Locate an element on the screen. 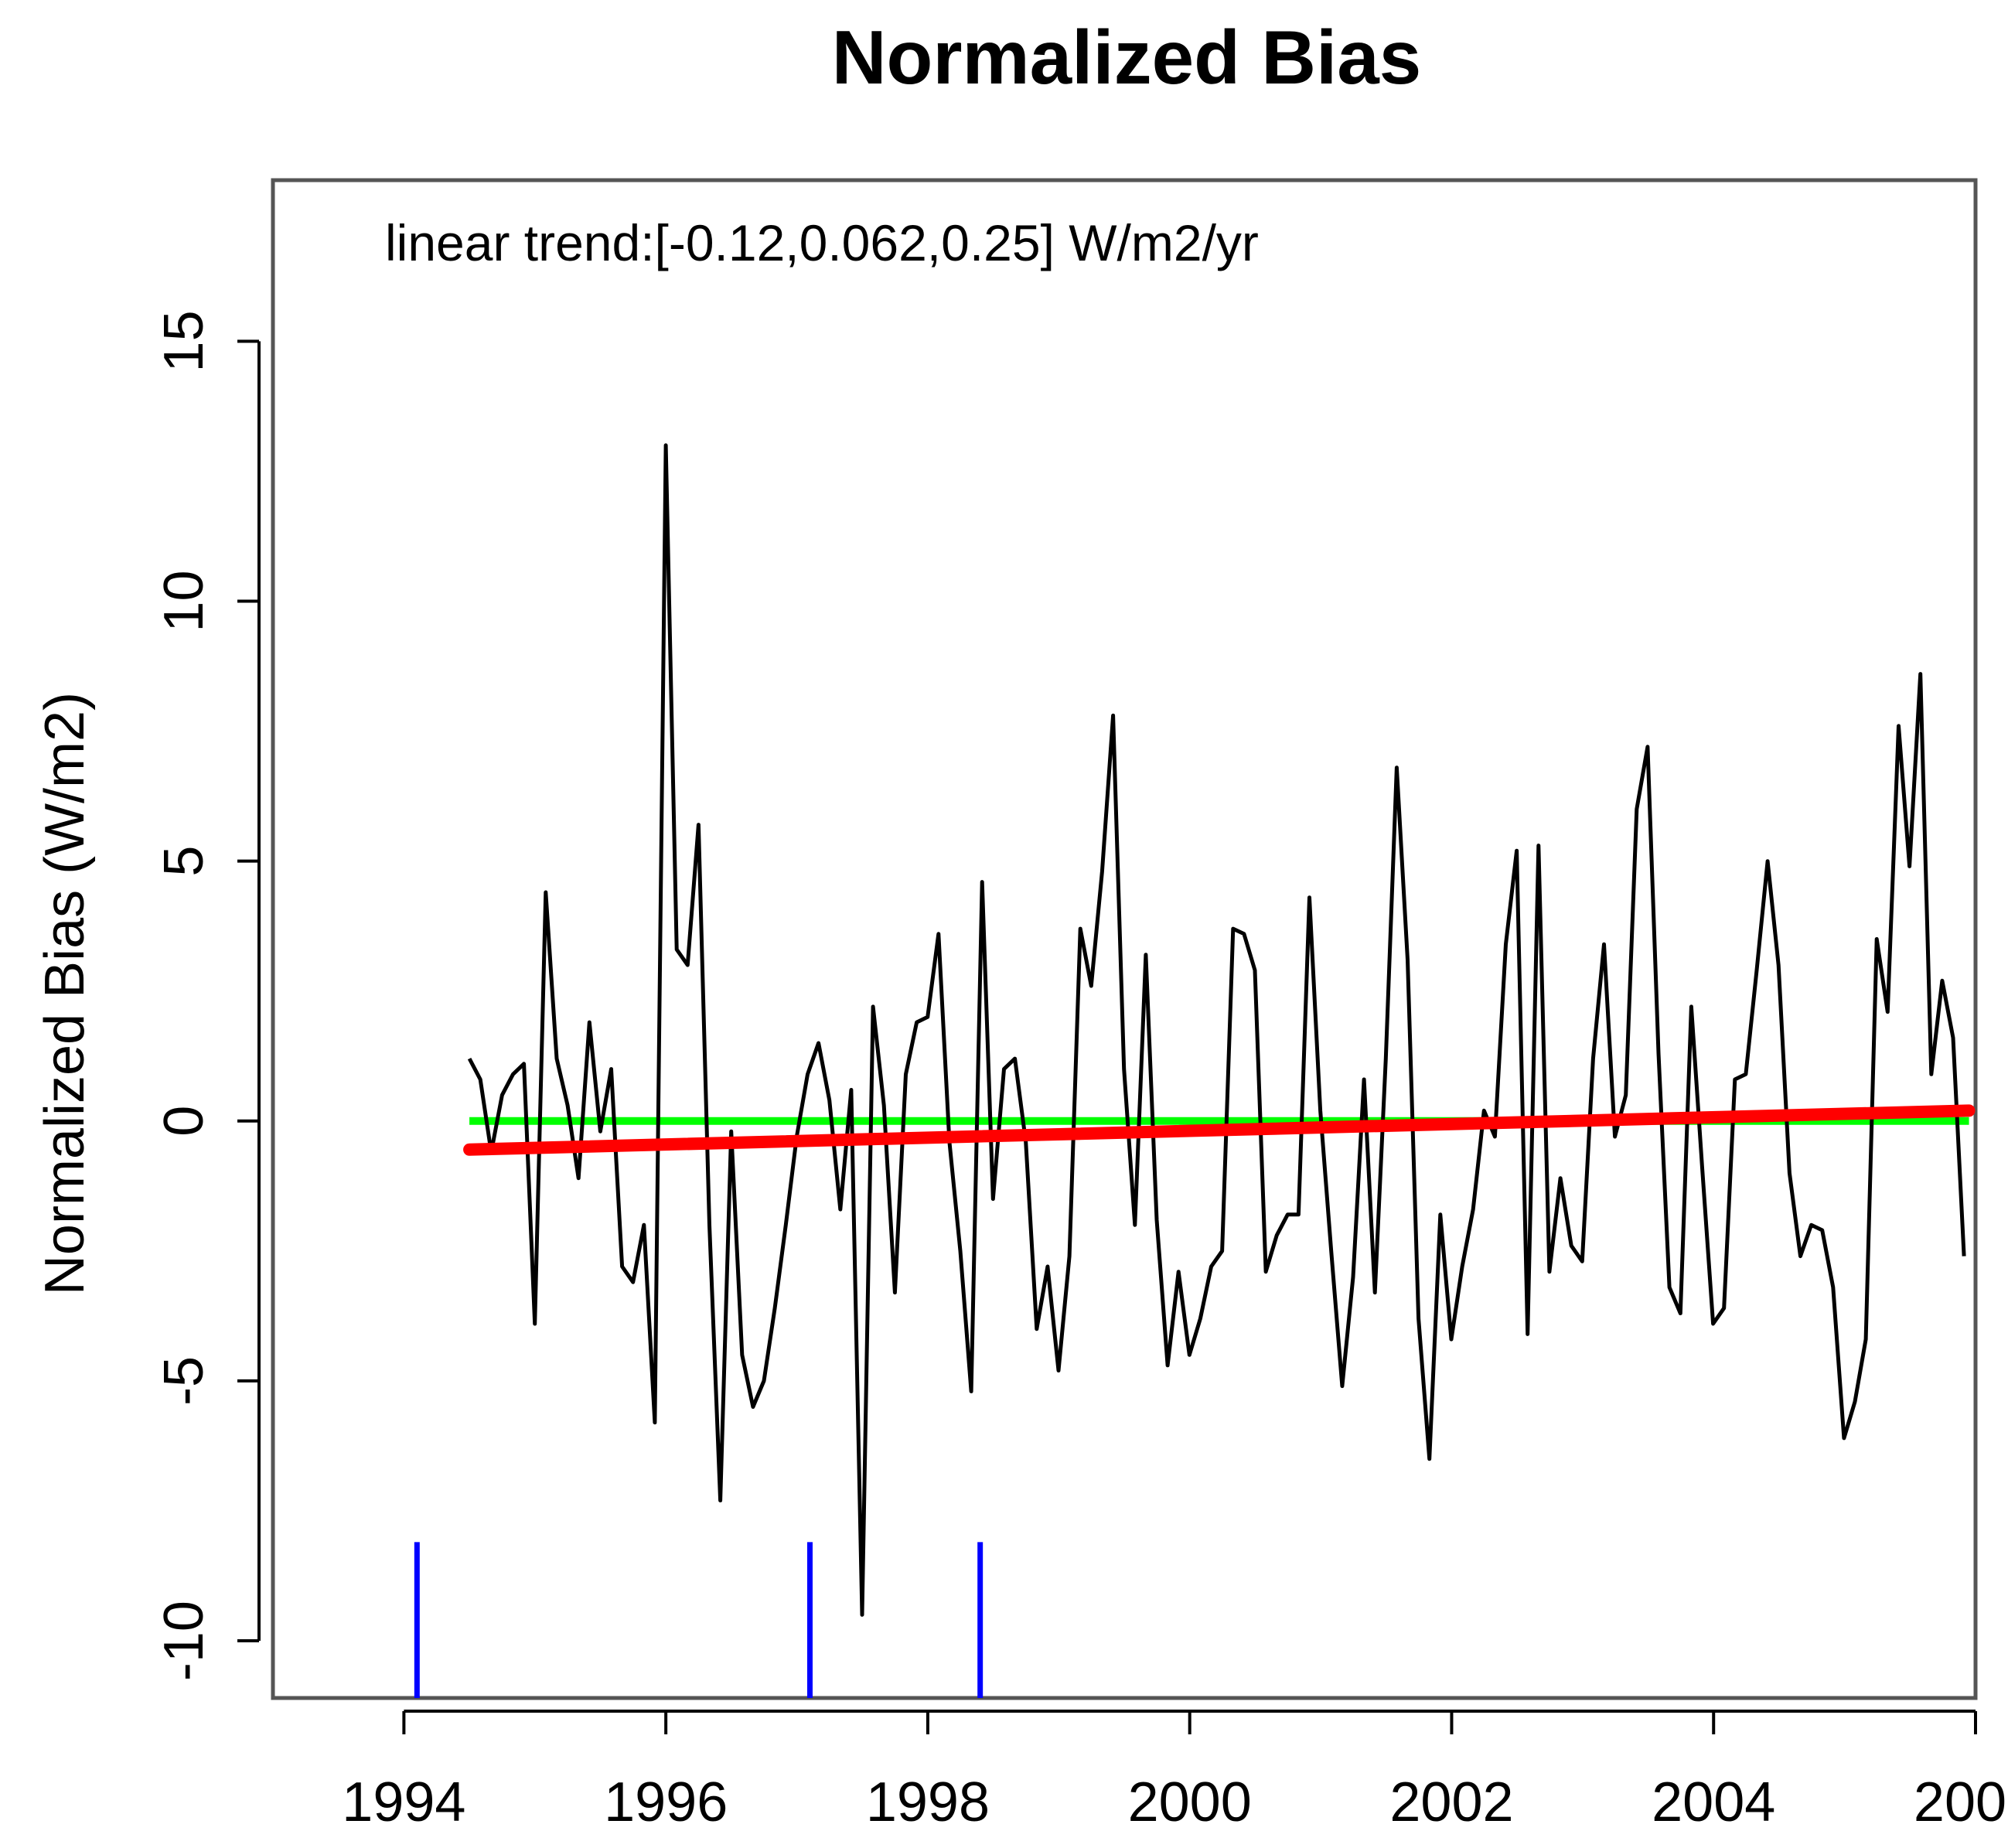 The image size is (2008, 1848). y-tick-label: 15 is located at coordinates (184, 341).